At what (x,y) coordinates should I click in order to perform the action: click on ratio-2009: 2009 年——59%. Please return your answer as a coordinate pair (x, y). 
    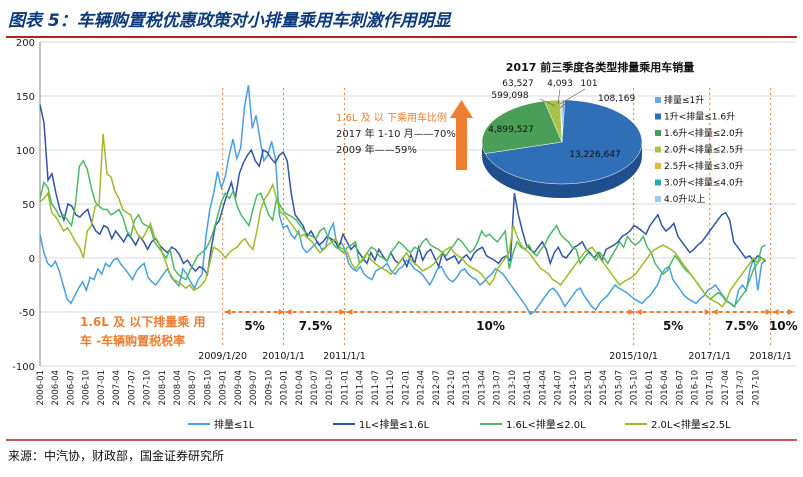
    Looking at the image, I should click on (376, 149).